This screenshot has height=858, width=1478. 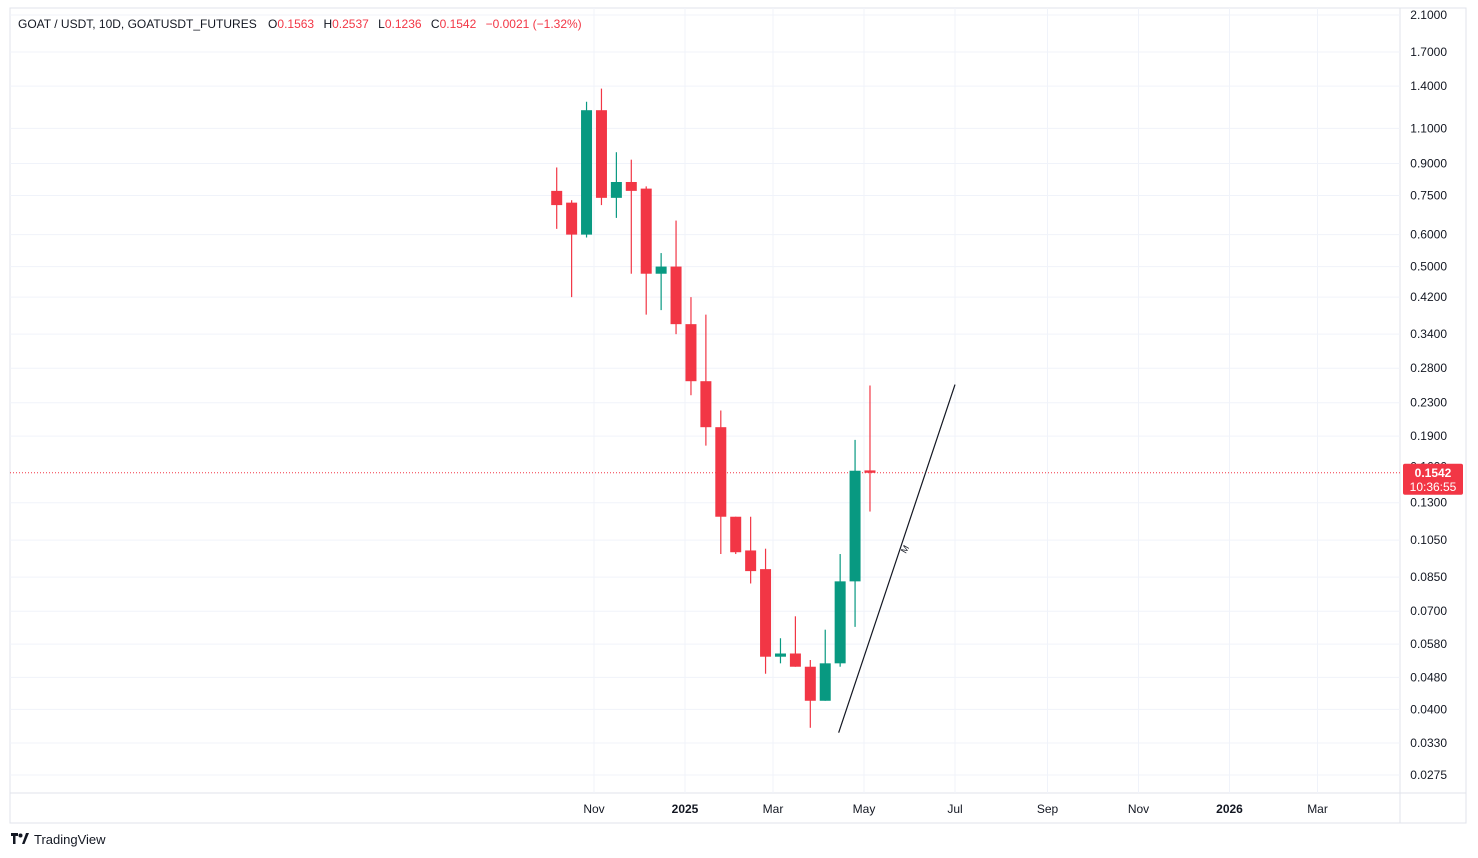 What do you see at coordinates (1428, 709) in the screenshot?
I see `y-tick-label: 0.0400` at bounding box center [1428, 709].